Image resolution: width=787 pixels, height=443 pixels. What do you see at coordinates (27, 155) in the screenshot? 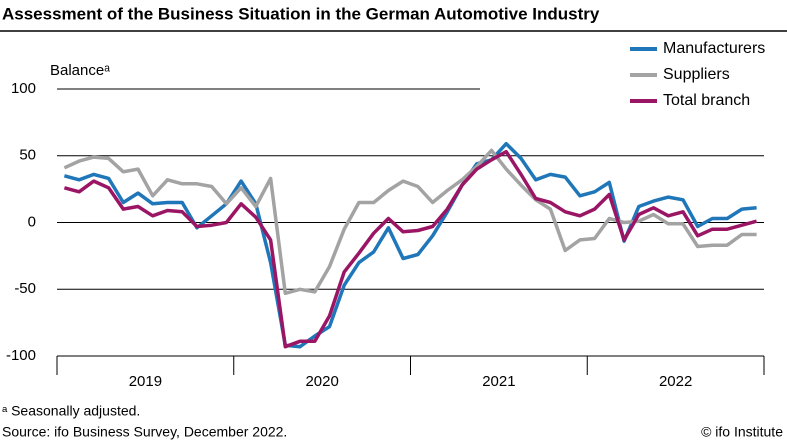
I see `y-tick-label: 50` at bounding box center [27, 155].